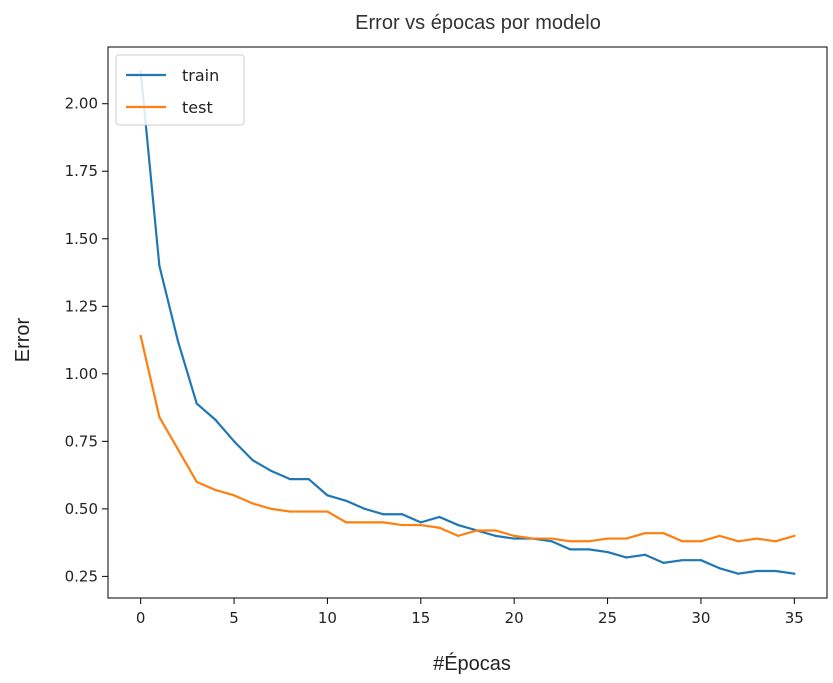 The height and width of the screenshot is (683, 833). I want to click on x-axis-label: #Épocas, so click(472, 663).